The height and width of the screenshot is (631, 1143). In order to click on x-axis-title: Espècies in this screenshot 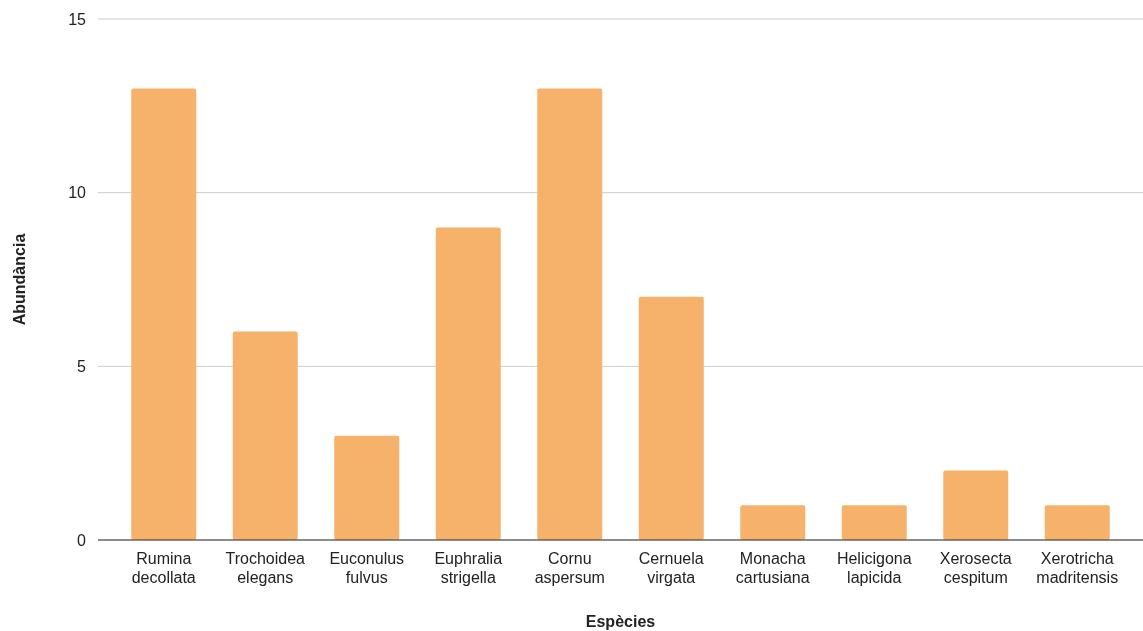, I will do `click(620, 621)`.